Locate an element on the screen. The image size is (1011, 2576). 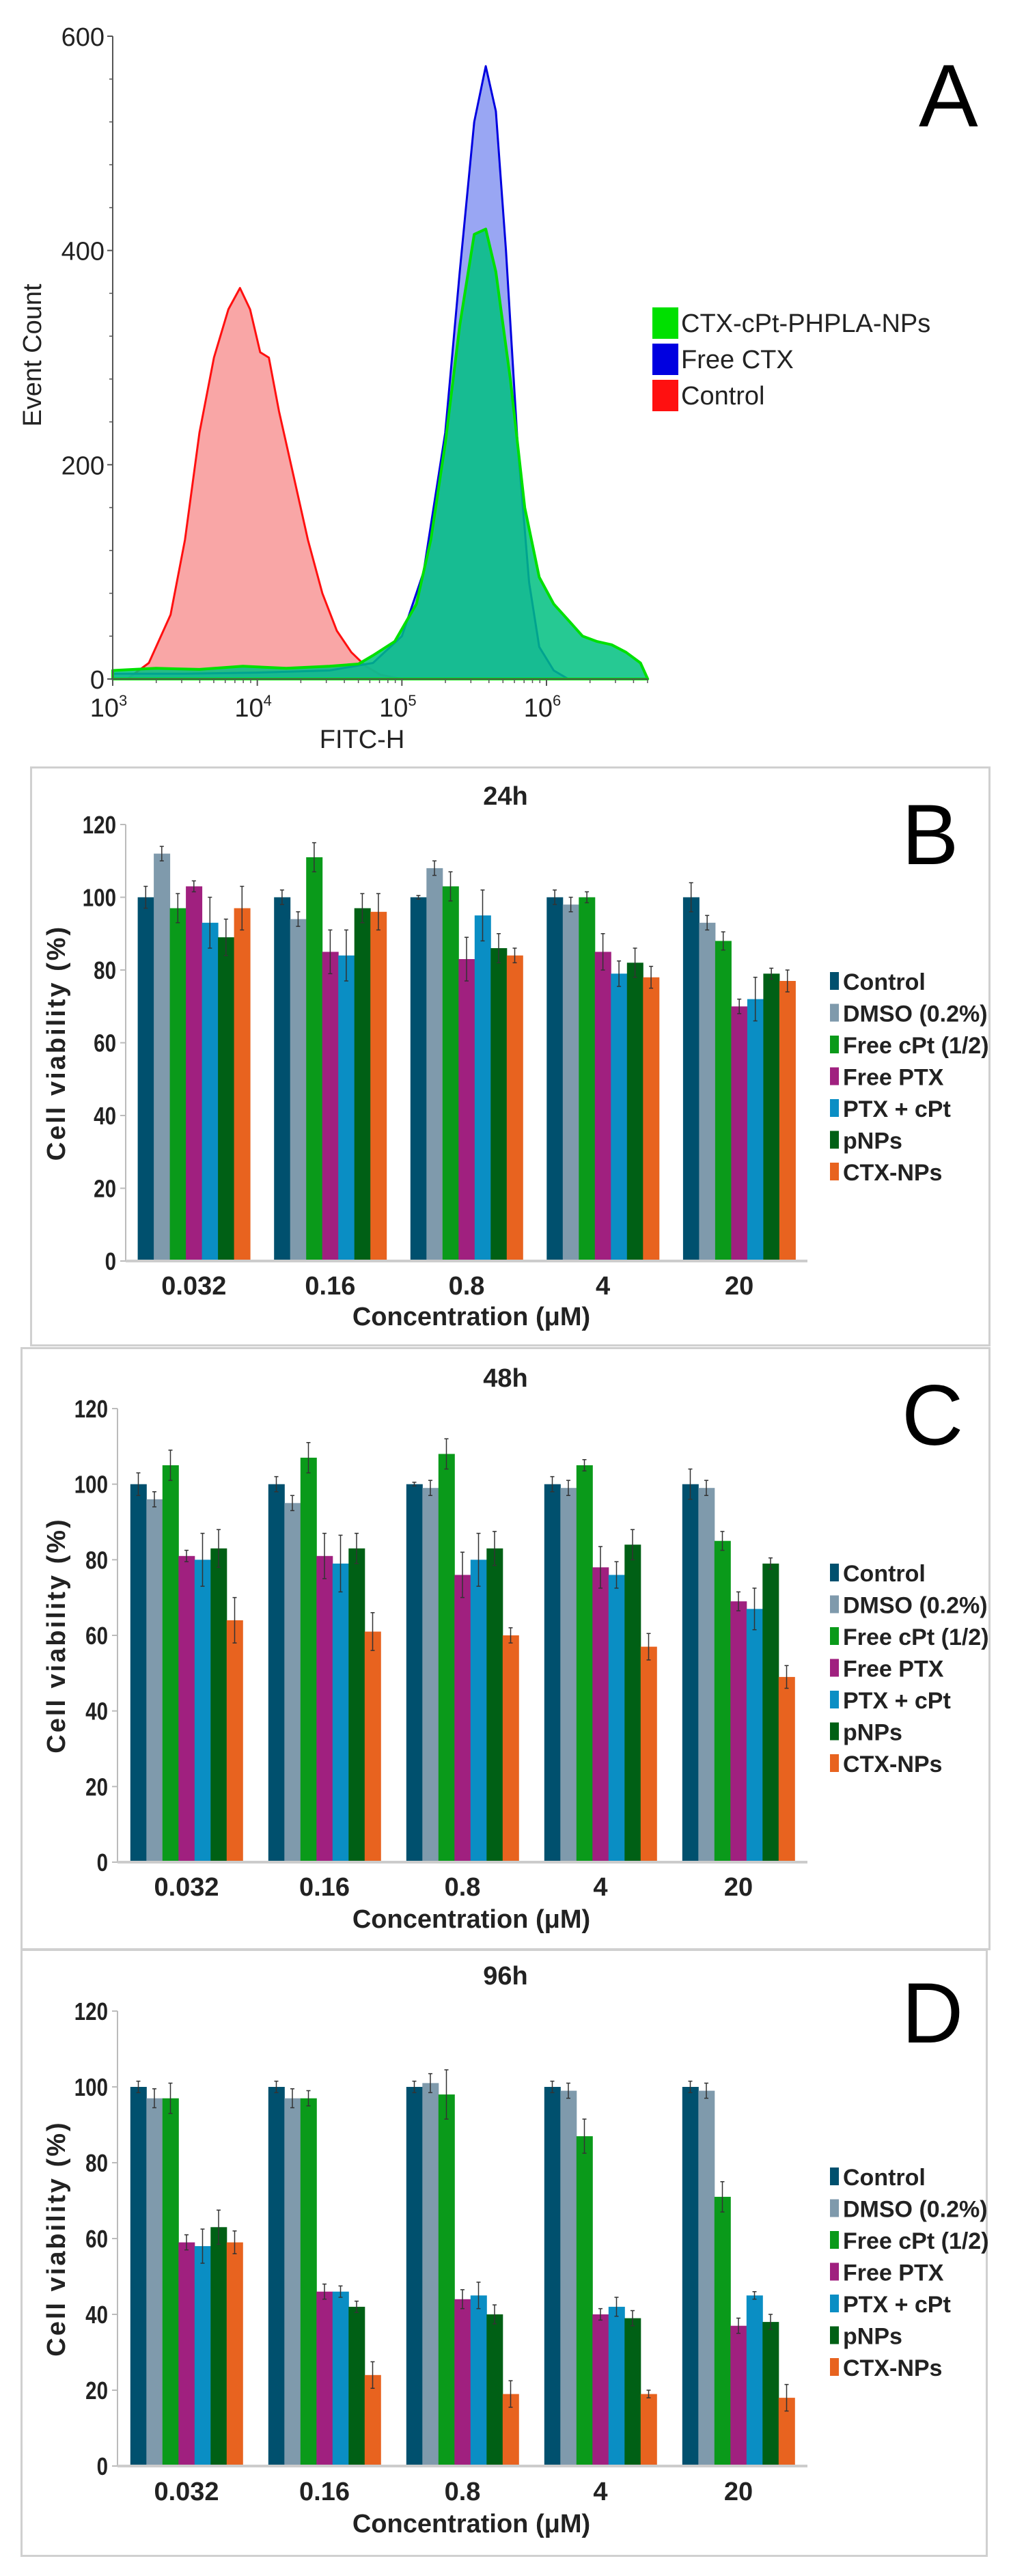
y-tick-label: 600 is located at coordinates (83, 38).